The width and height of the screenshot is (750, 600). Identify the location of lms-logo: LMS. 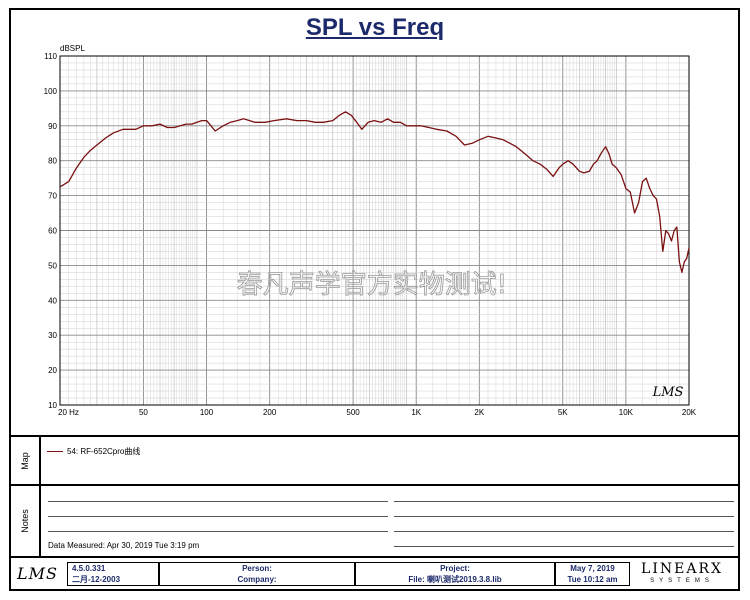
(37, 573).